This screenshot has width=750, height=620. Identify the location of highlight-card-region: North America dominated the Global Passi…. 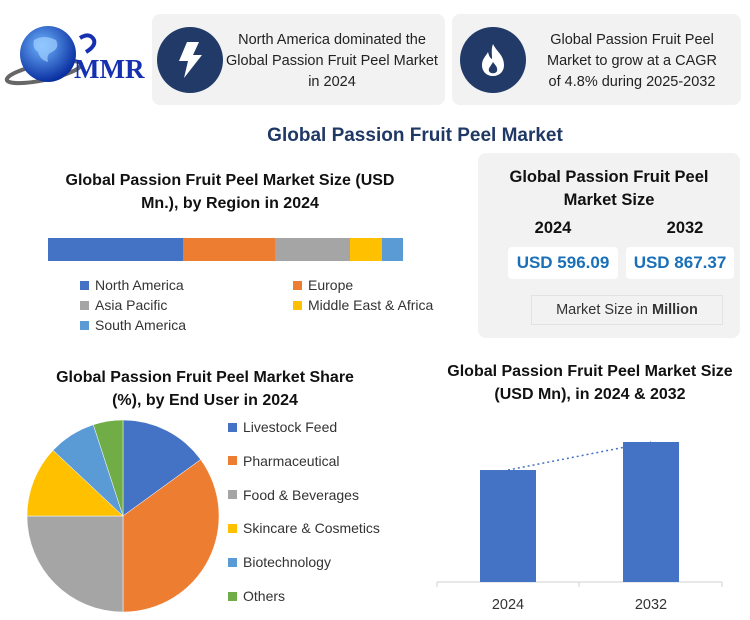
(298, 59).